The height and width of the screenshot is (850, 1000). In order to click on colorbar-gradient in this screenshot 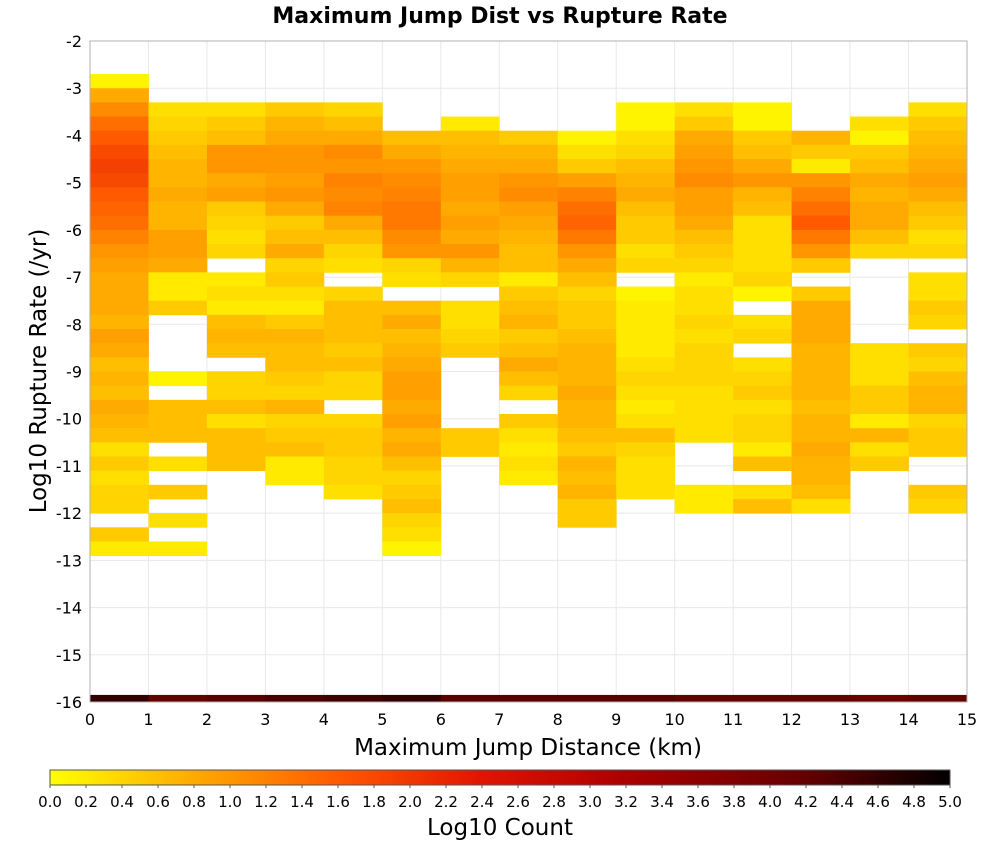, I will do `click(500, 777)`.